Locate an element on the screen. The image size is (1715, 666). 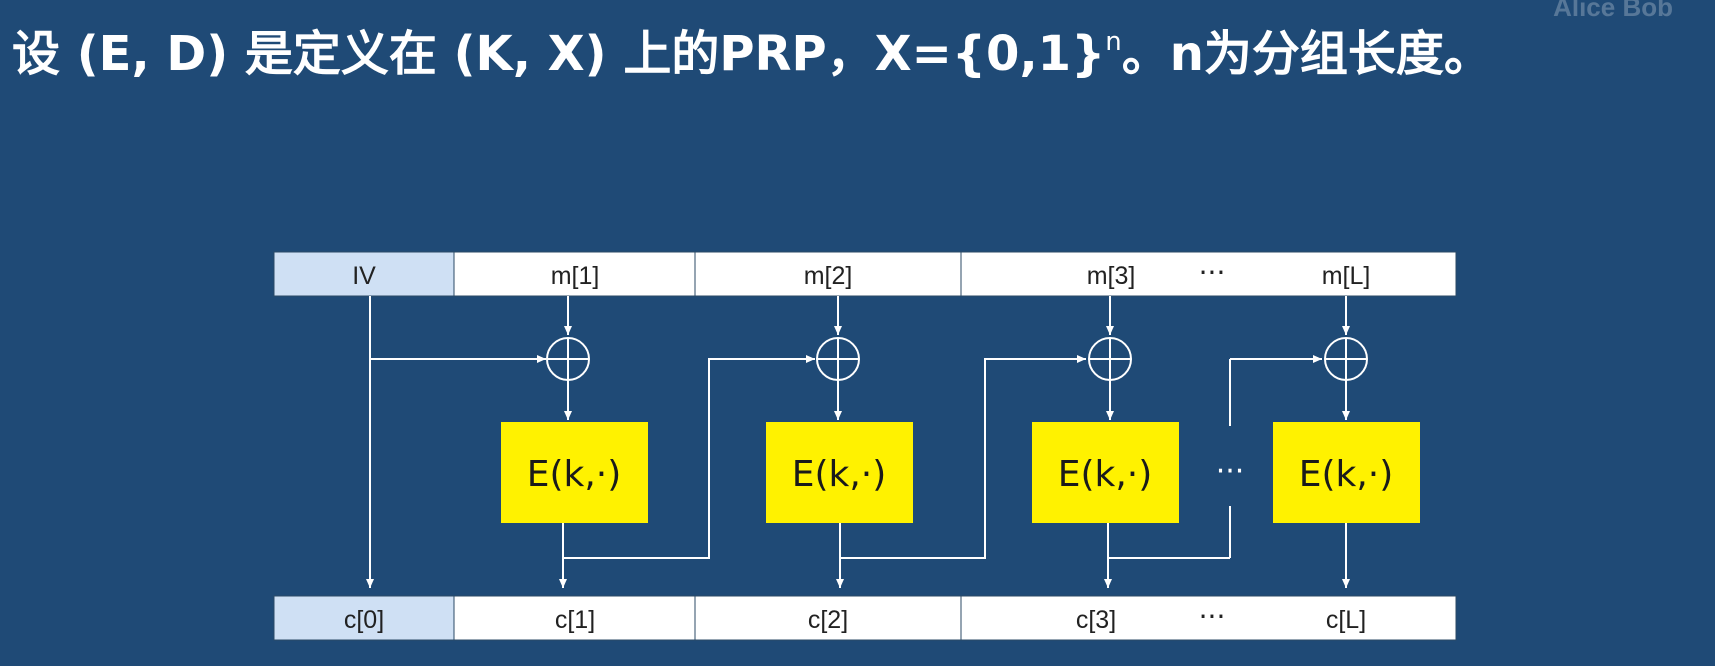
xor-3-icon is located at coordinates (1110, 359).